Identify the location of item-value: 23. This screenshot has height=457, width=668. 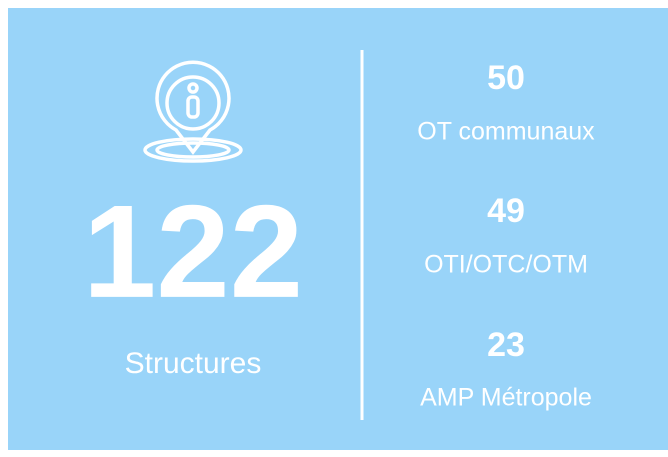
(506, 345).